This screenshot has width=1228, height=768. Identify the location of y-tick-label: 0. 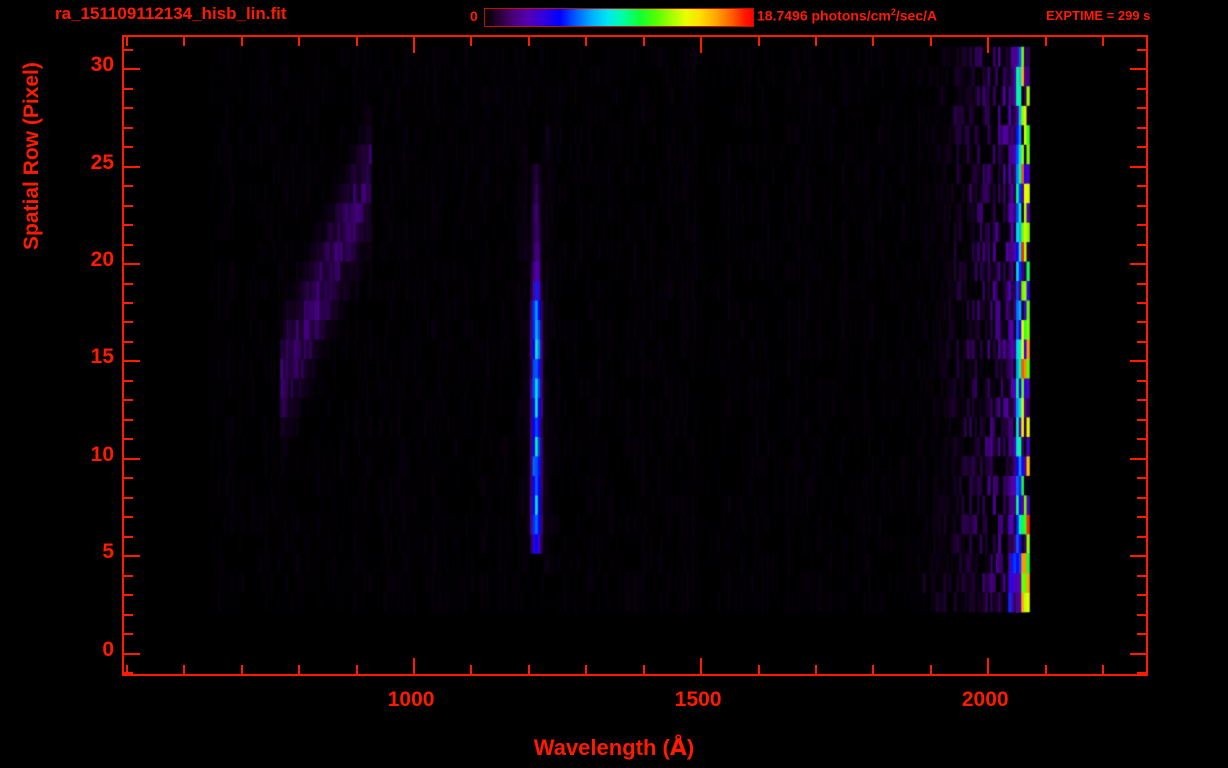
(108, 649).